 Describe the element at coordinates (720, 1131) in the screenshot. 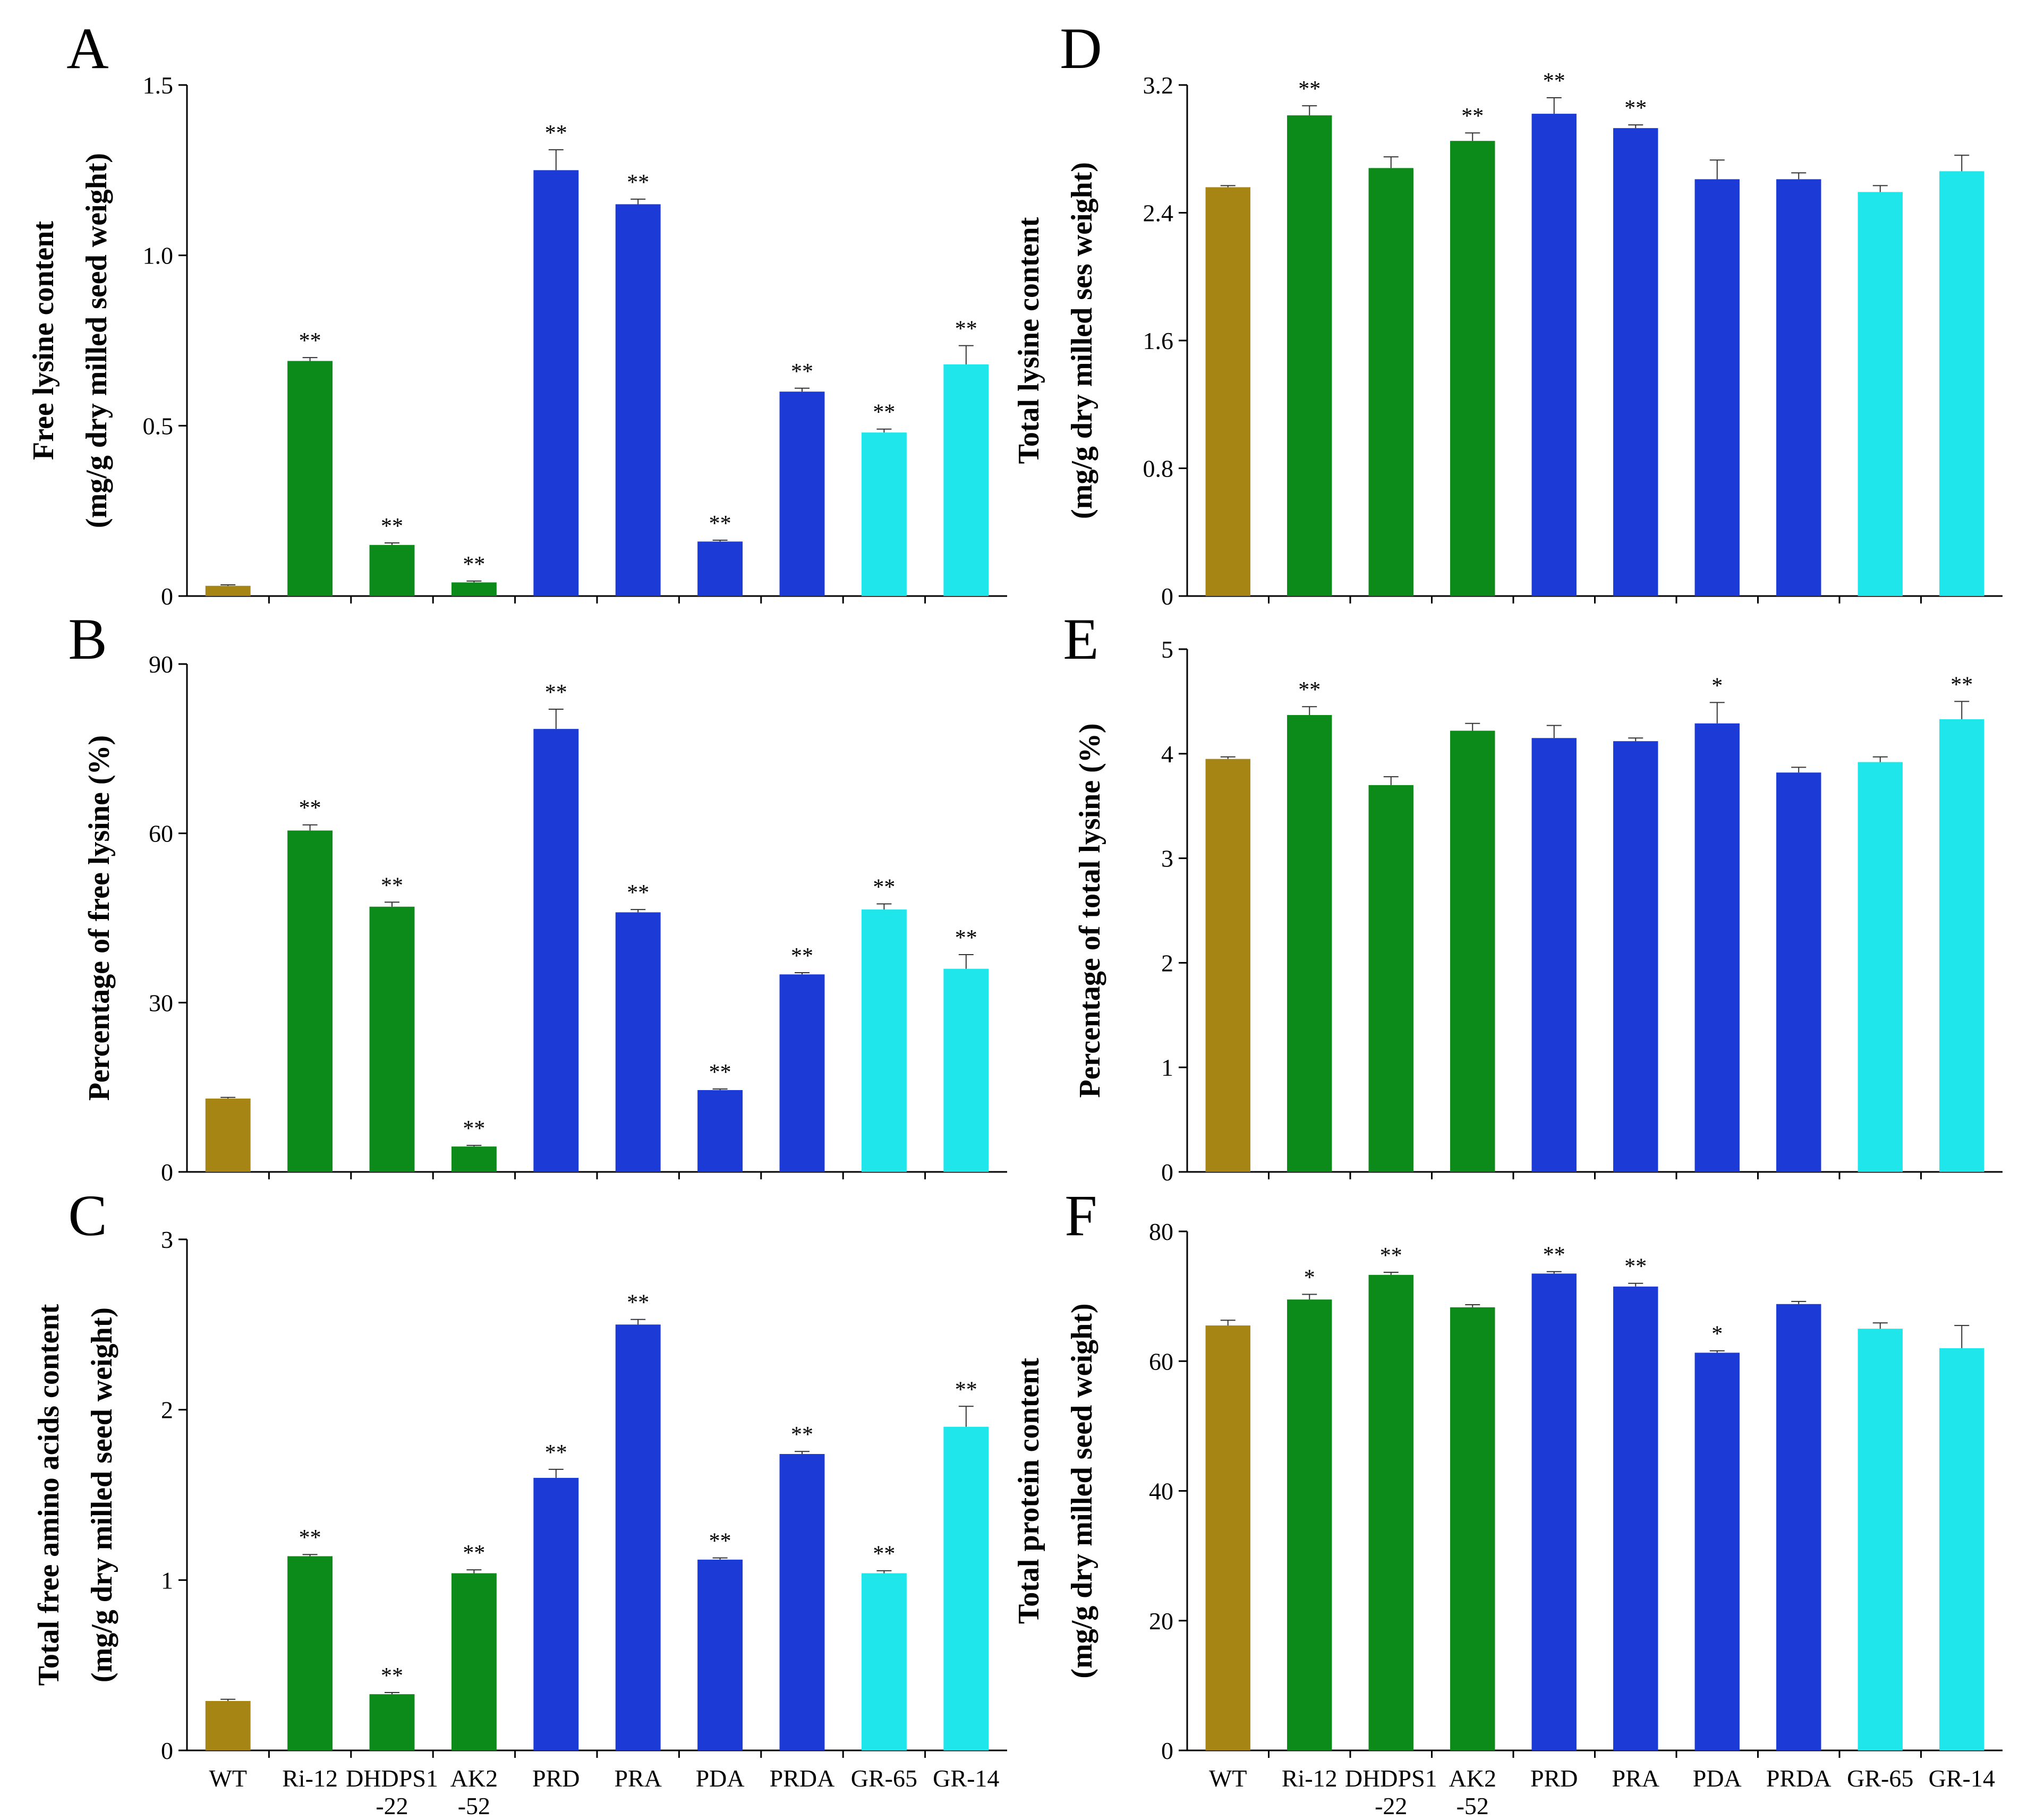

I see `bar-b-pda` at that location.